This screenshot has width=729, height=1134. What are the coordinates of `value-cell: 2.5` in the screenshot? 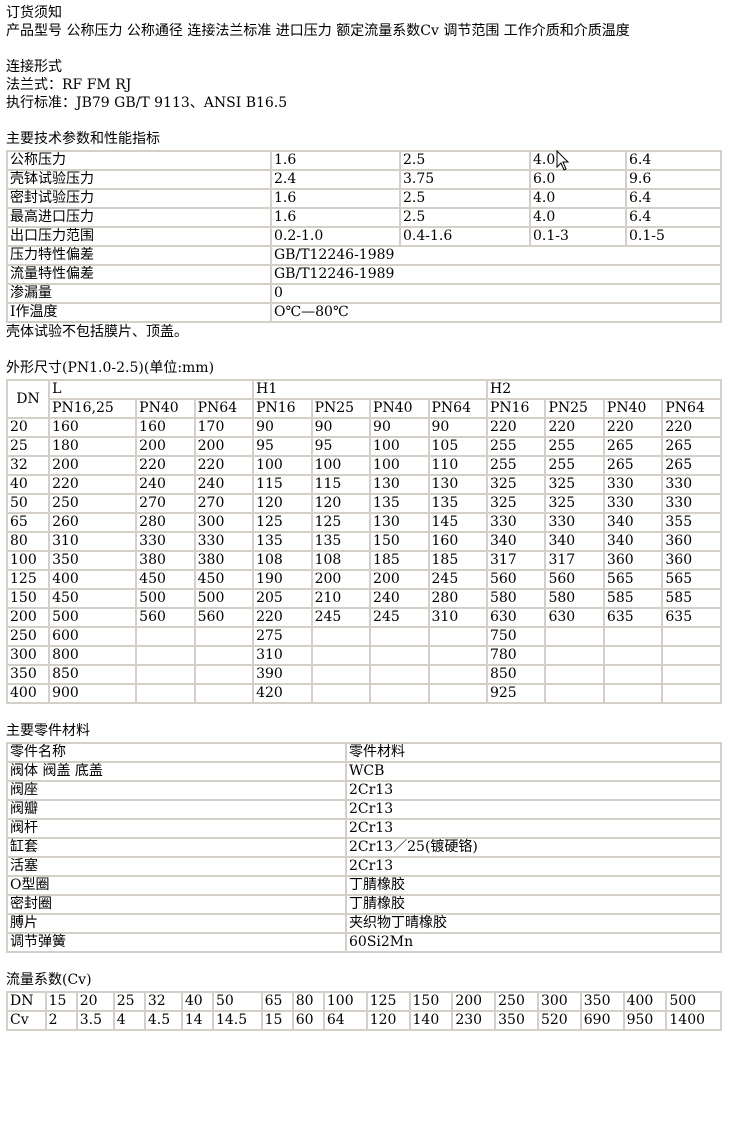 It's located at (465, 217).